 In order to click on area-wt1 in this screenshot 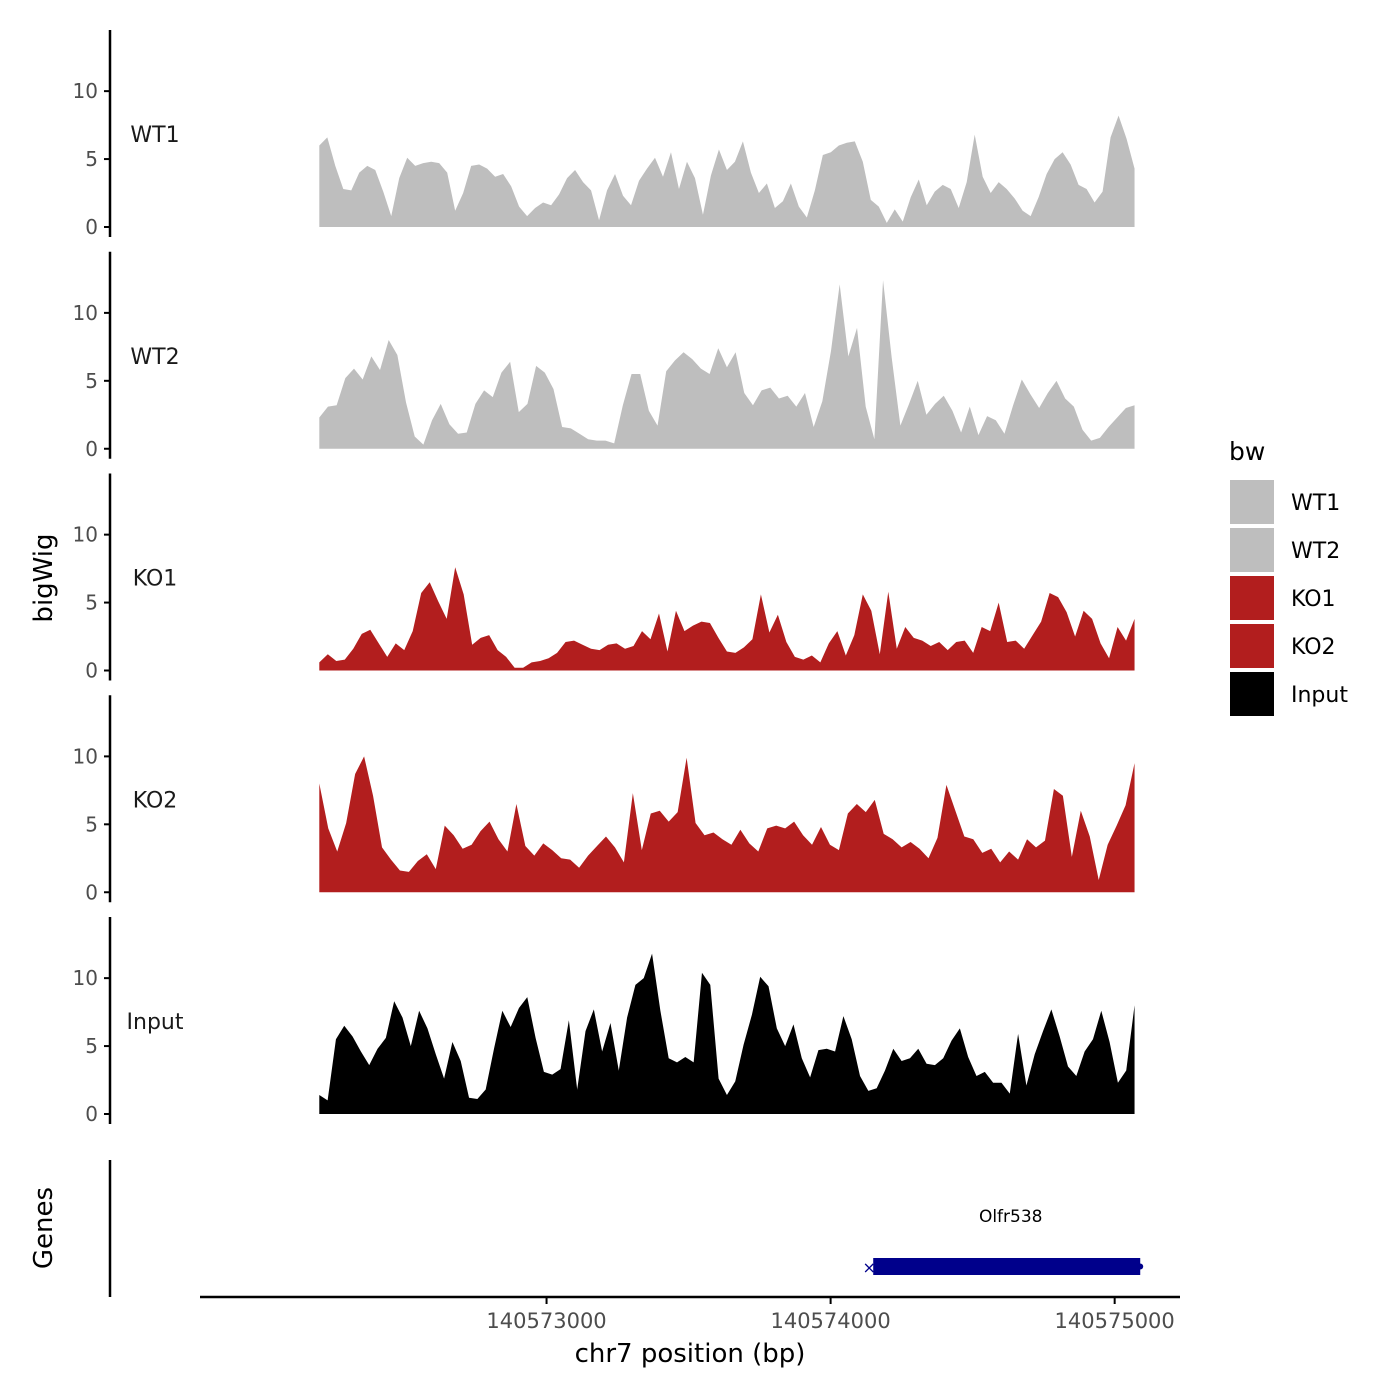, I will do `click(727, 171)`.